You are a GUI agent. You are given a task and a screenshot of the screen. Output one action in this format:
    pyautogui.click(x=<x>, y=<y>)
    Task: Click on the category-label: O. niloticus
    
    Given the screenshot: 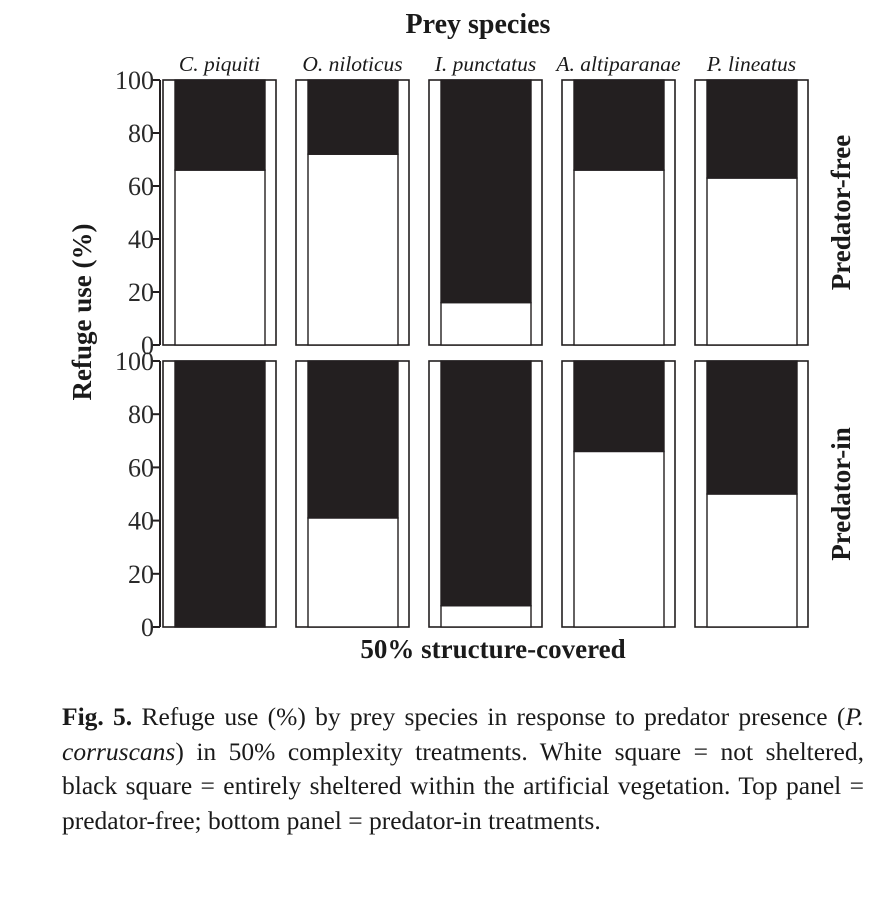 What is the action you would take?
    pyautogui.click(x=352, y=64)
    